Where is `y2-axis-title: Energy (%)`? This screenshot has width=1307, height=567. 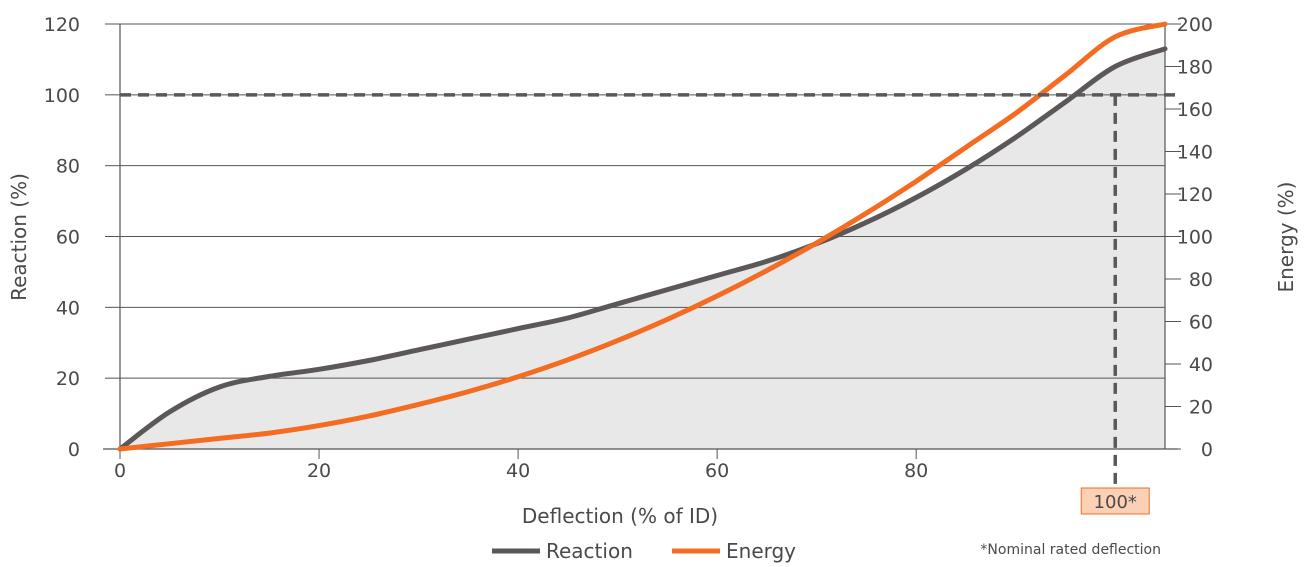 y2-axis-title: Energy (%) is located at coordinates (1286, 237).